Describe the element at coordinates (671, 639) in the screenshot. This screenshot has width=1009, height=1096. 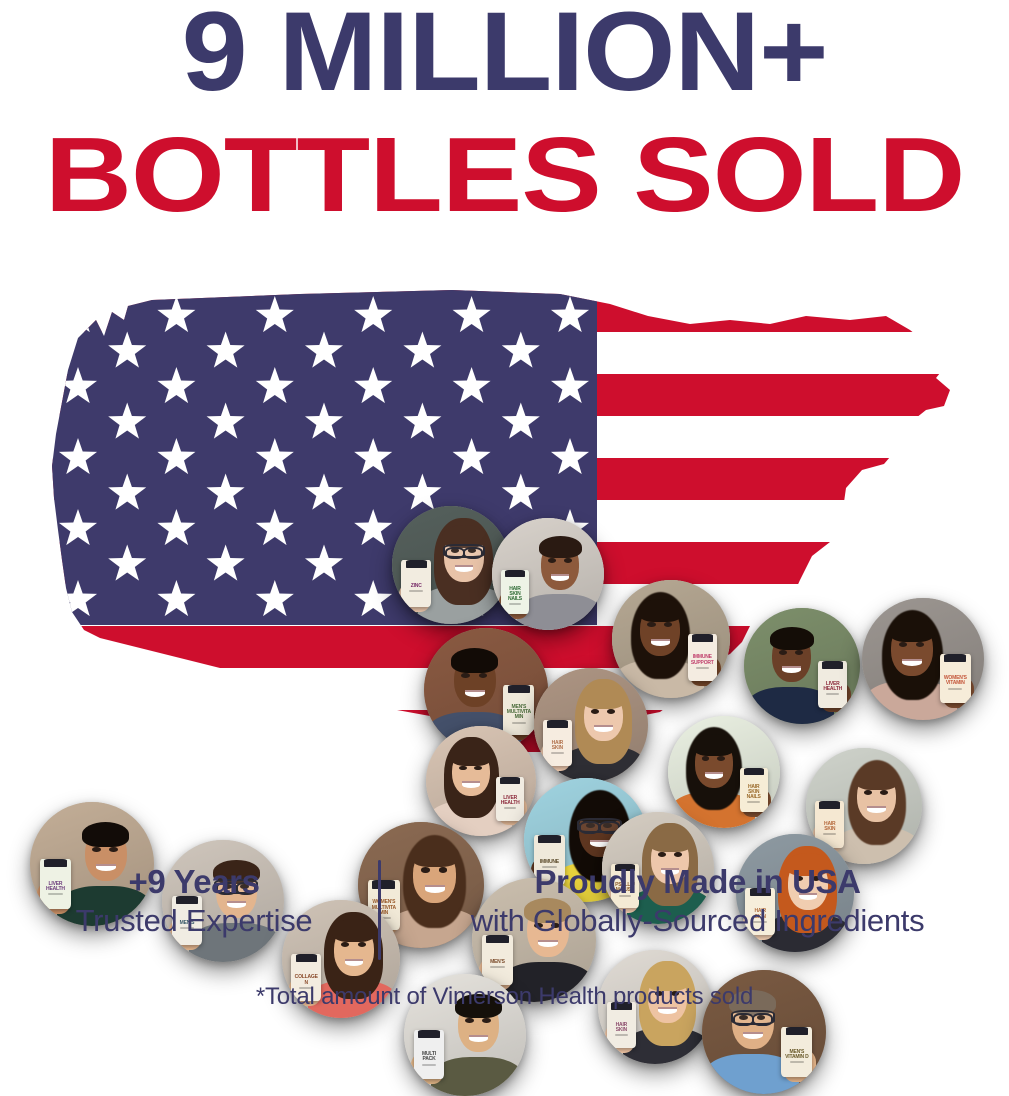
I see `customer-photo: IMMUNE SUPPORT` at that location.